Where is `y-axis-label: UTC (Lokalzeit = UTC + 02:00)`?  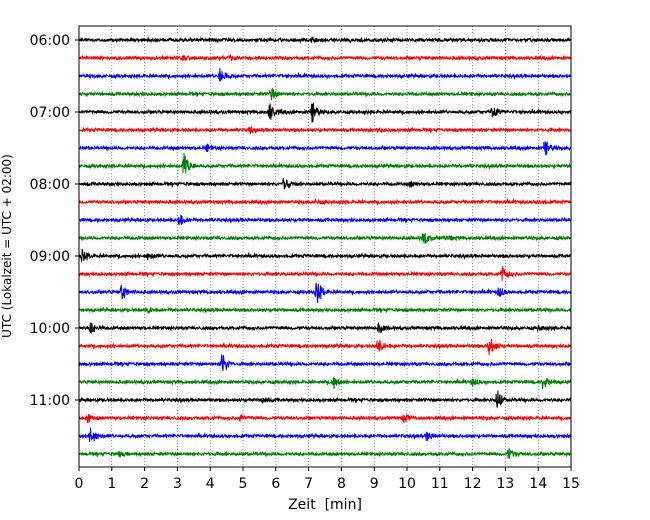 y-axis-label: UTC (Lokalzeit = UTC + 02:00) is located at coordinates (7, 246).